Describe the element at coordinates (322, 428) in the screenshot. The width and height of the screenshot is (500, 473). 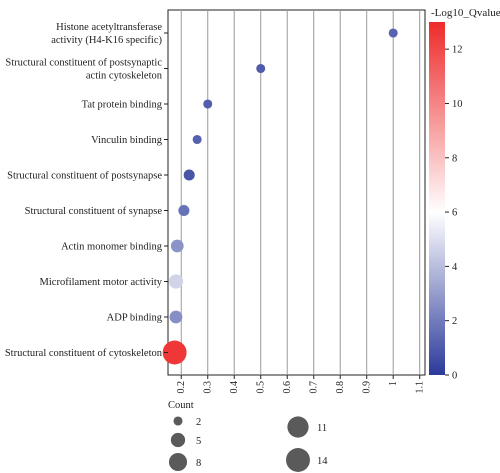
I see `size-legend-label: 11` at that location.